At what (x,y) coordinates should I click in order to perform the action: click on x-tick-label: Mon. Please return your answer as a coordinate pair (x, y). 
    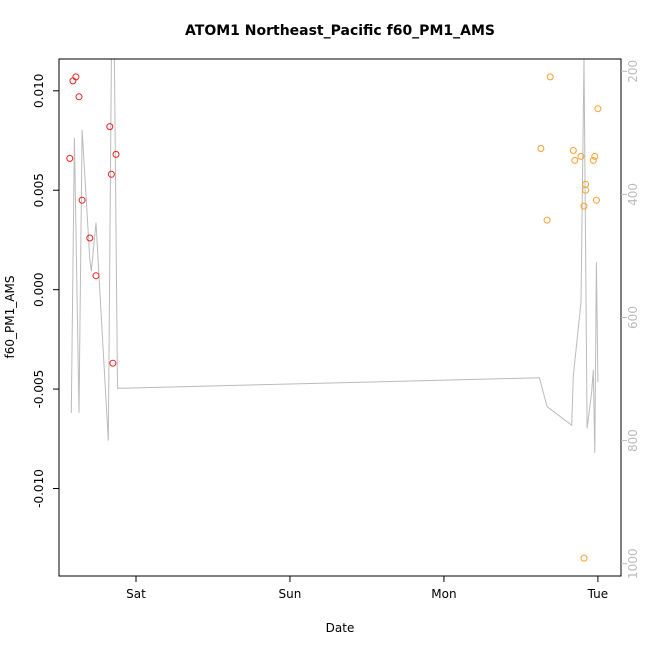
    Looking at the image, I should click on (443, 594).